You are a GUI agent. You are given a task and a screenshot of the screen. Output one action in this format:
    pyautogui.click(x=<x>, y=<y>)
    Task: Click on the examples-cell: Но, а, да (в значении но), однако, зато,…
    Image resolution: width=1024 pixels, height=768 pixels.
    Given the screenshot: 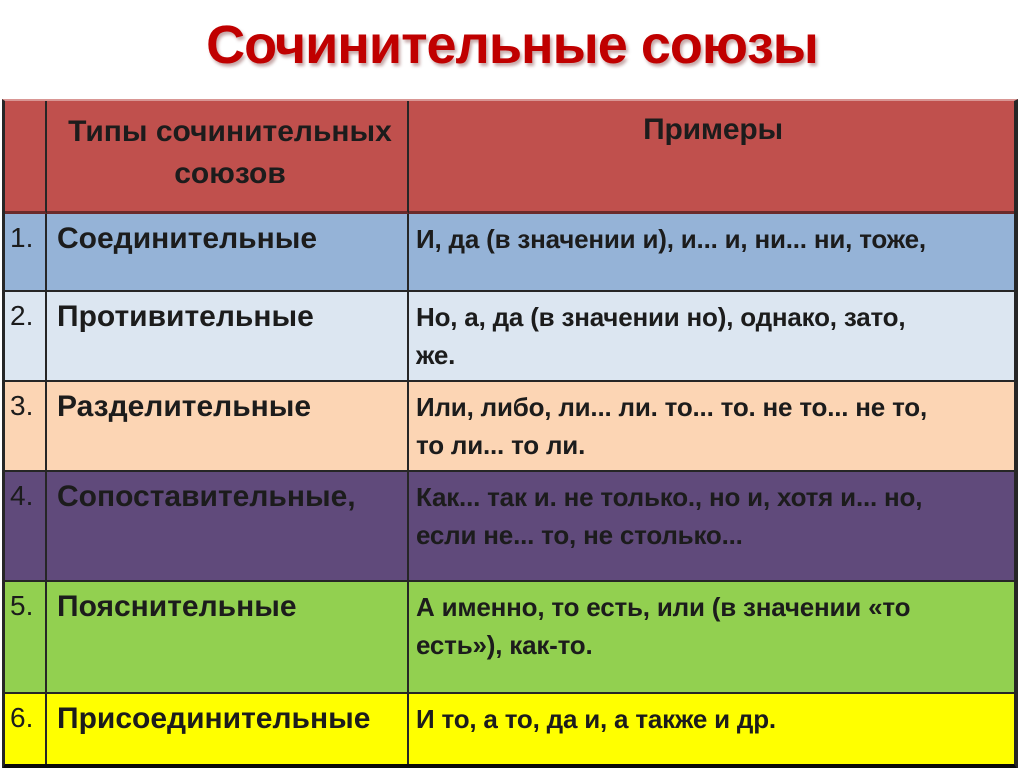 What is the action you would take?
    pyautogui.click(x=711, y=337)
    